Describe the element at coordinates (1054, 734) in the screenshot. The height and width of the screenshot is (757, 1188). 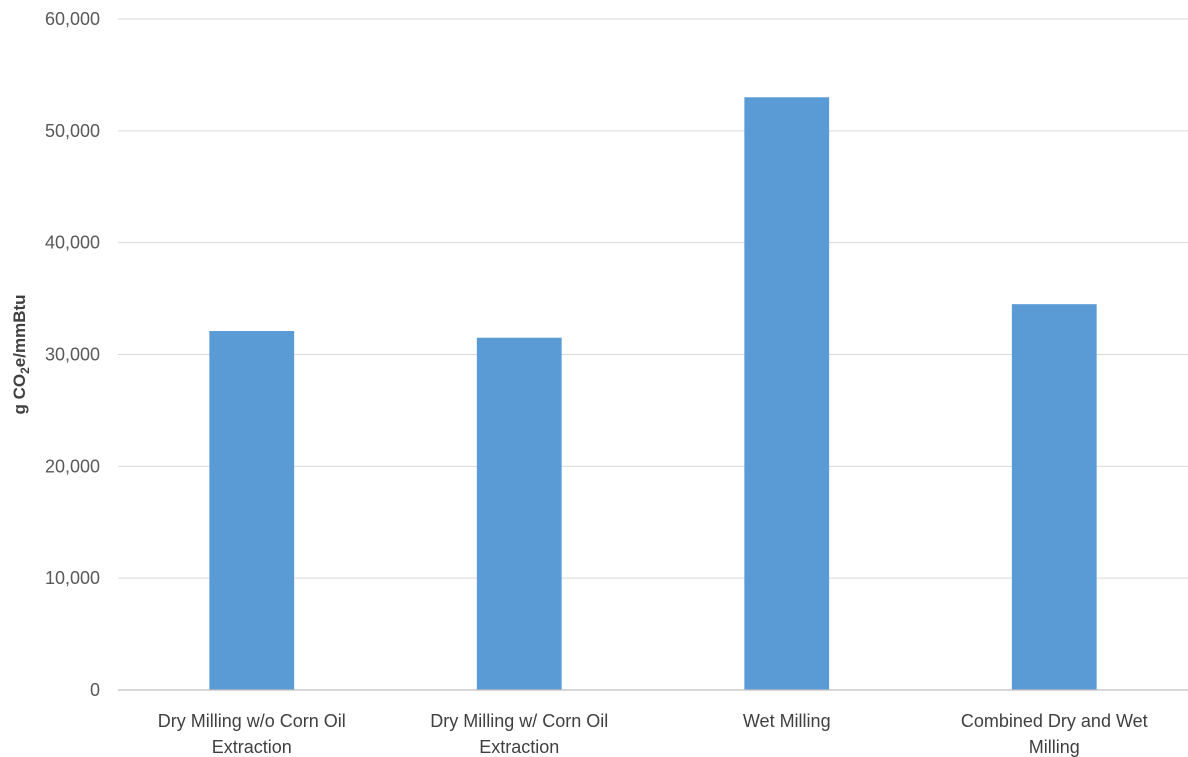
I see `x-category-label: Combined Dry and Wet Milling` at that location.